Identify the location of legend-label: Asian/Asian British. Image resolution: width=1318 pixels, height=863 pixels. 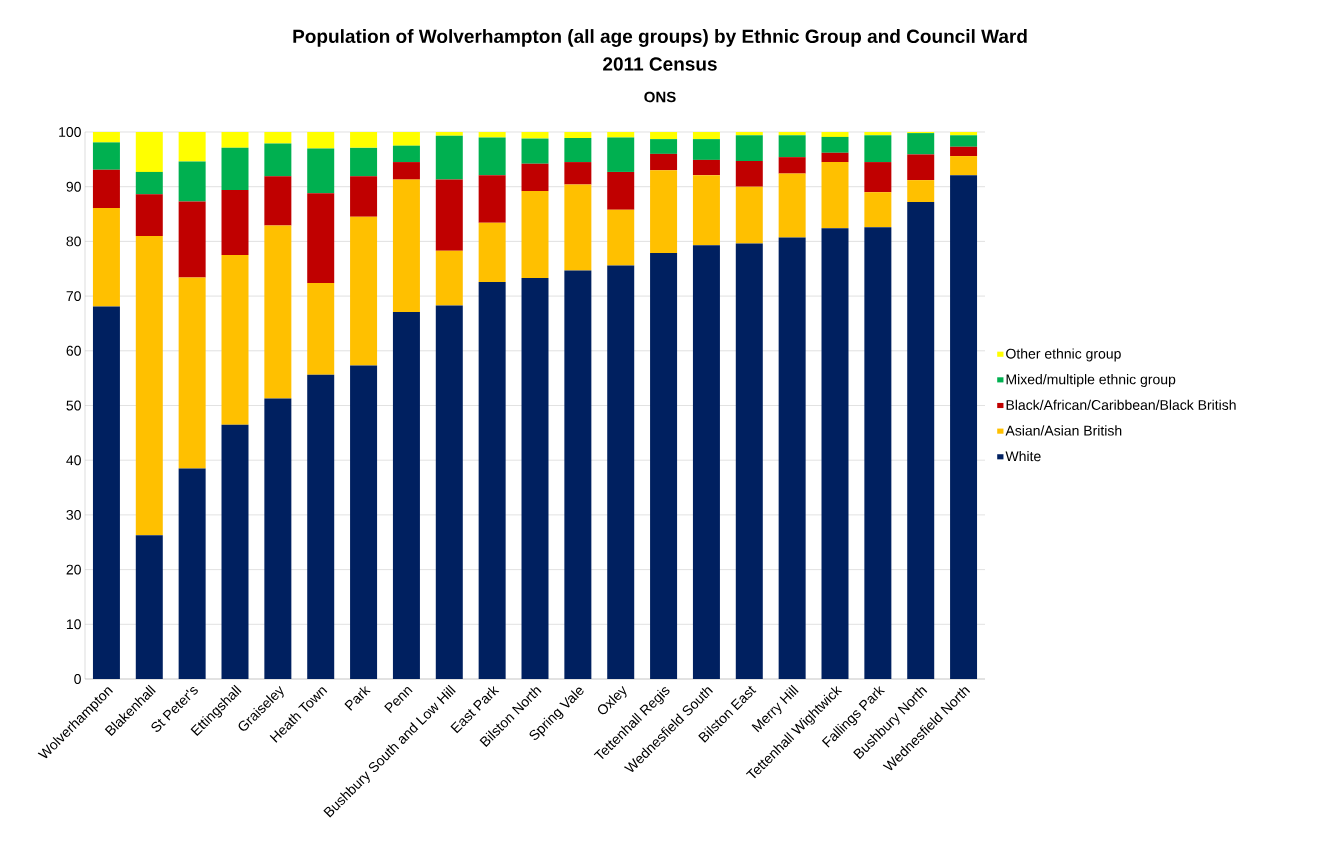
(1063, 430).